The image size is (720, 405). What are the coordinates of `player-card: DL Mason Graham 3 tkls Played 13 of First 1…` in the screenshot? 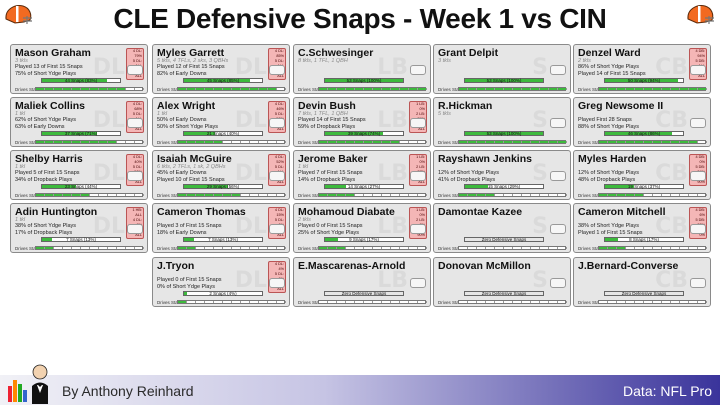 It's located at (79, 69).